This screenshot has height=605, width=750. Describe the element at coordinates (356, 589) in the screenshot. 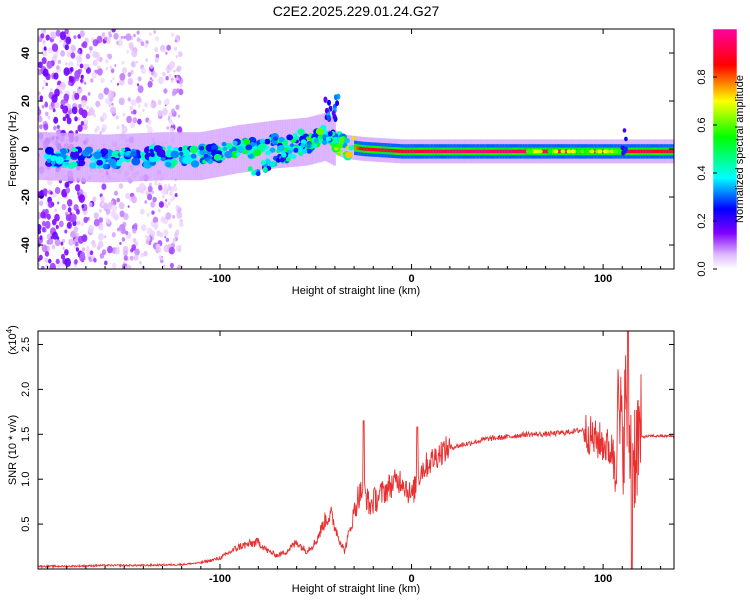

I see `snr-x-axis-label: Height of straight line (km)` at that location.